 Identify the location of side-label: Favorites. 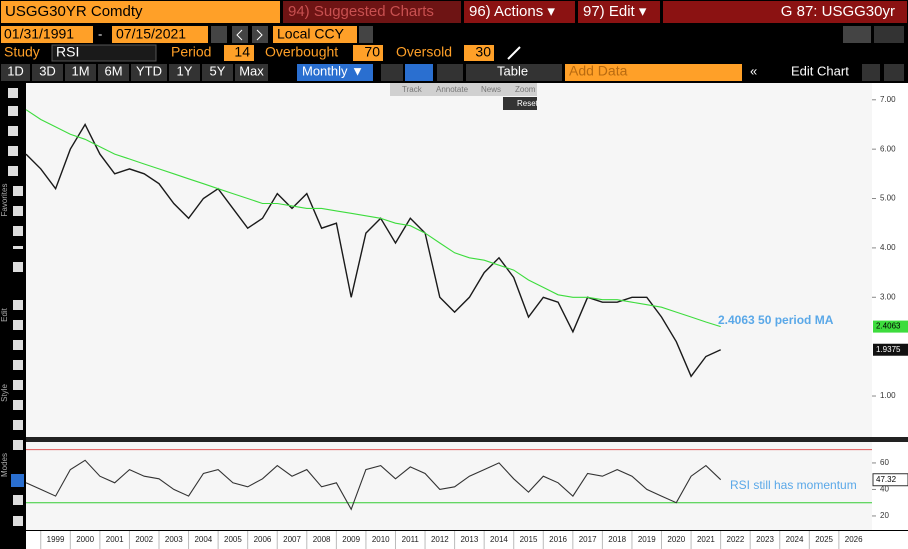
(4, 200).